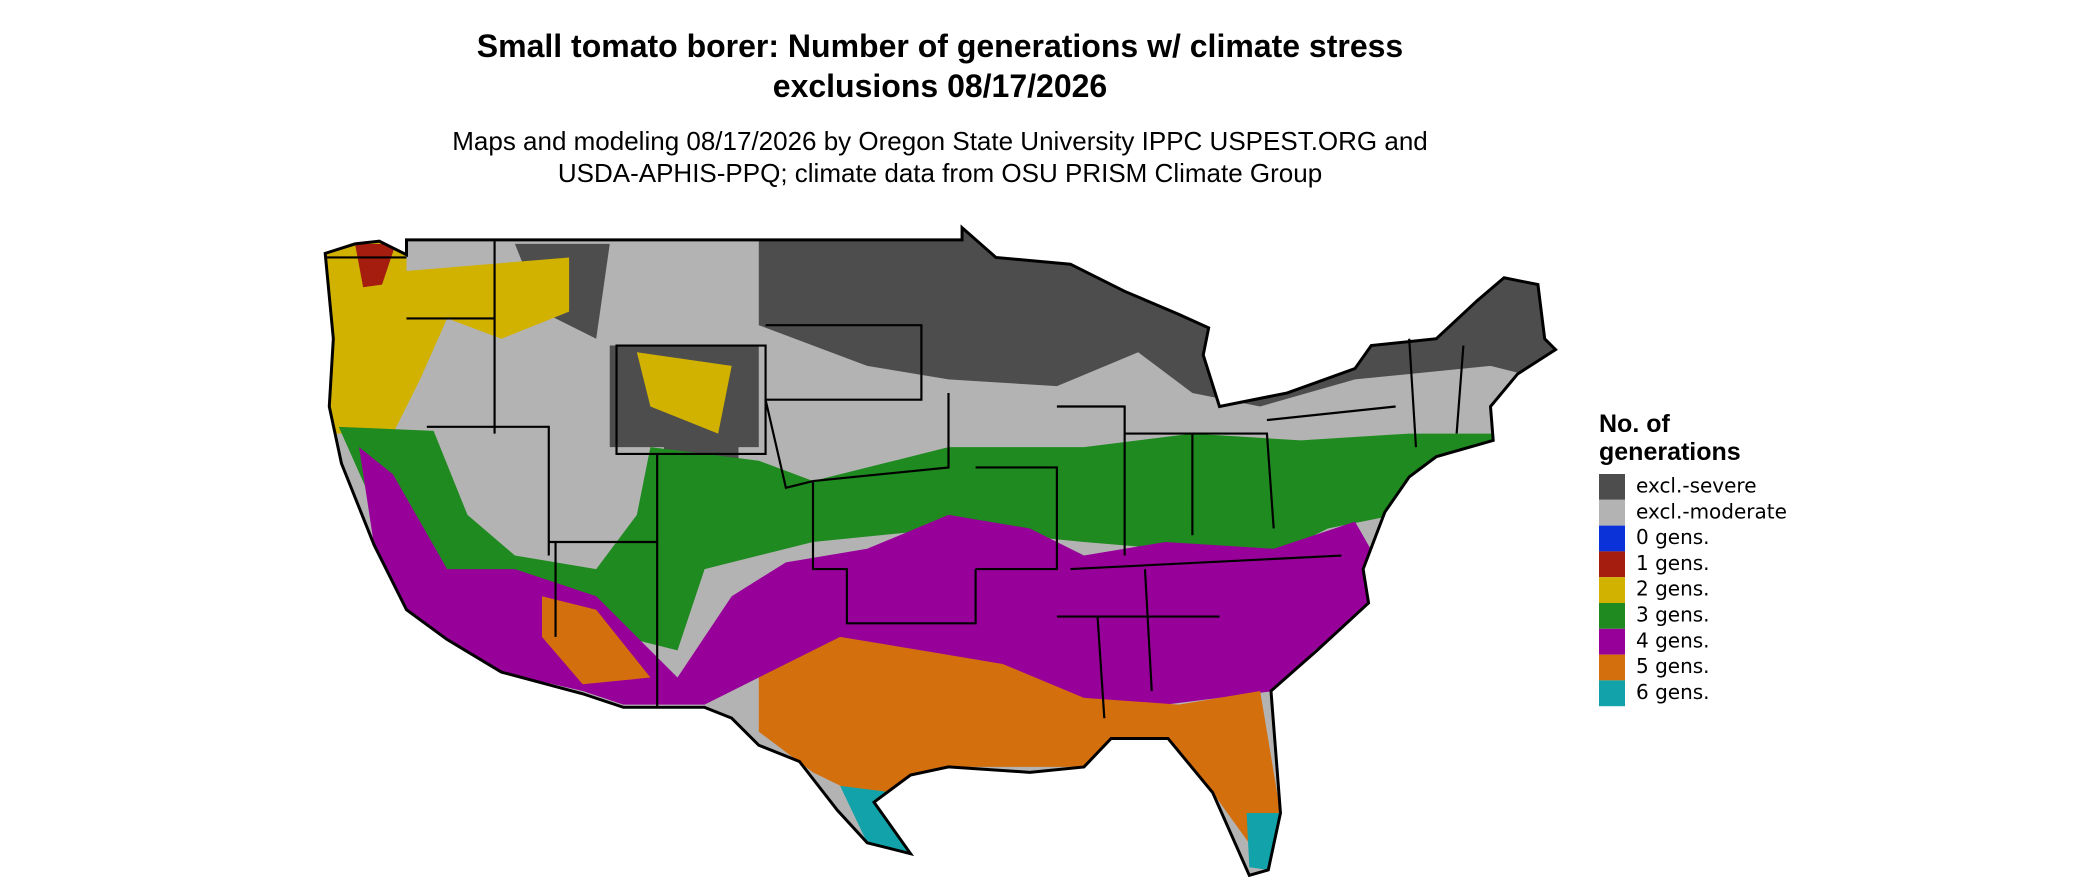 The height and width of the screenshot is (892, 2100). I want to click on legend-label: 0 gens., so click(1673, 537).